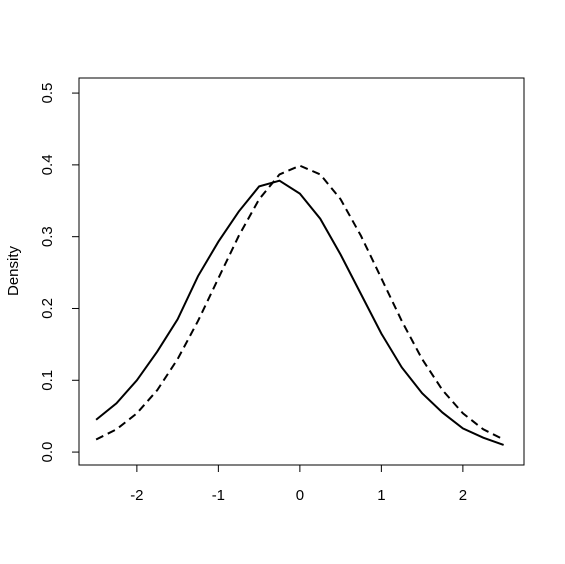 The width and height of the screenshot is (565, 564). Describe the element at coordinates (381, 495) in the screenshot. I see `x-tick-label: 1` at that location.